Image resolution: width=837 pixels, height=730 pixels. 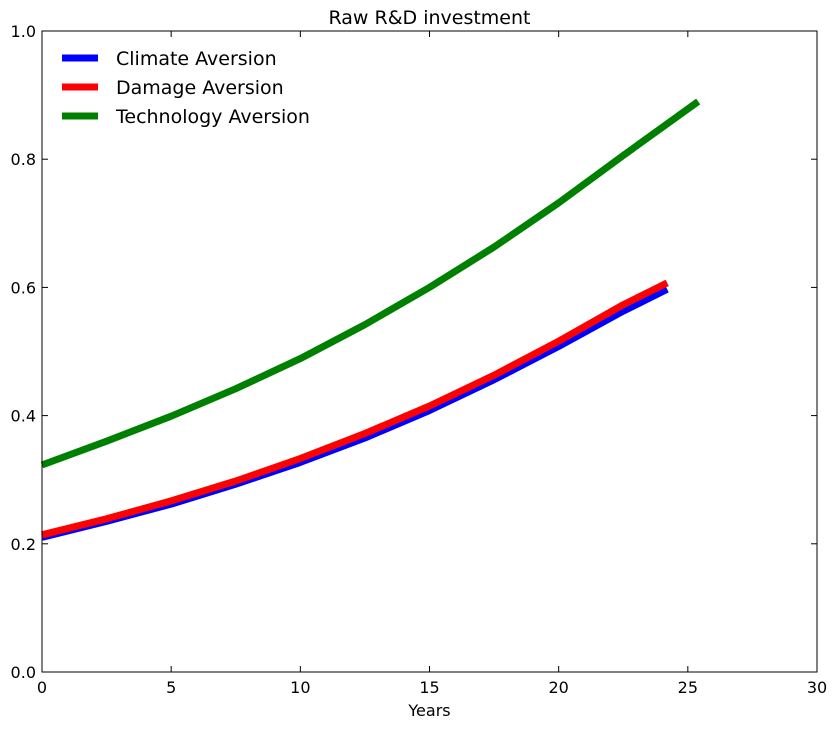 I want to click on y-tick-label: 1.0, so click(x=23, y=31).